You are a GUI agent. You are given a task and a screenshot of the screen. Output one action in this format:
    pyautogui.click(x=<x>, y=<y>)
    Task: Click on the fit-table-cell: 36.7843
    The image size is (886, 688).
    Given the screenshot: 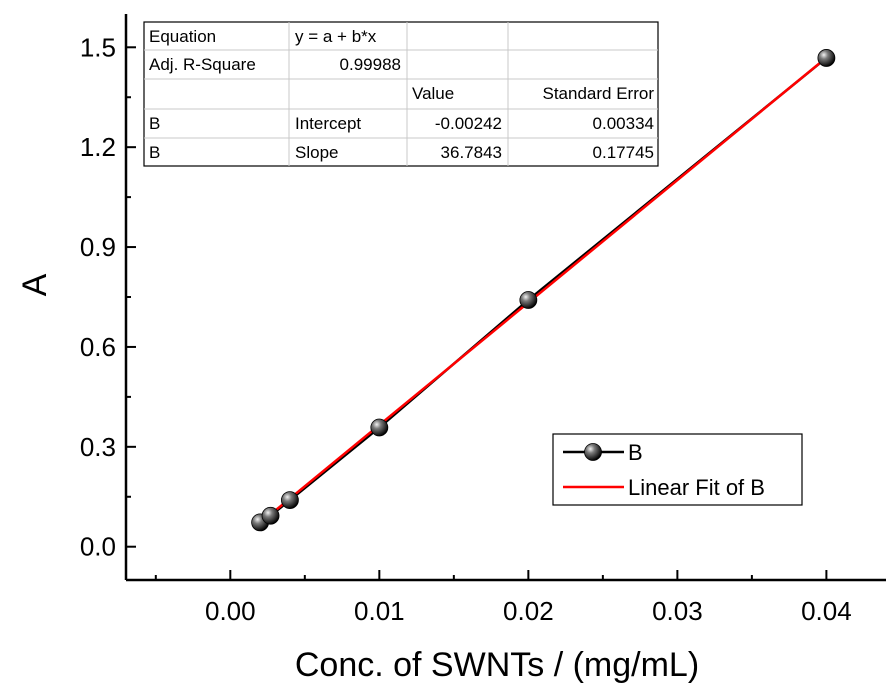 What is the action you would take?
    pyautogui.click(x=471, y=152)
    